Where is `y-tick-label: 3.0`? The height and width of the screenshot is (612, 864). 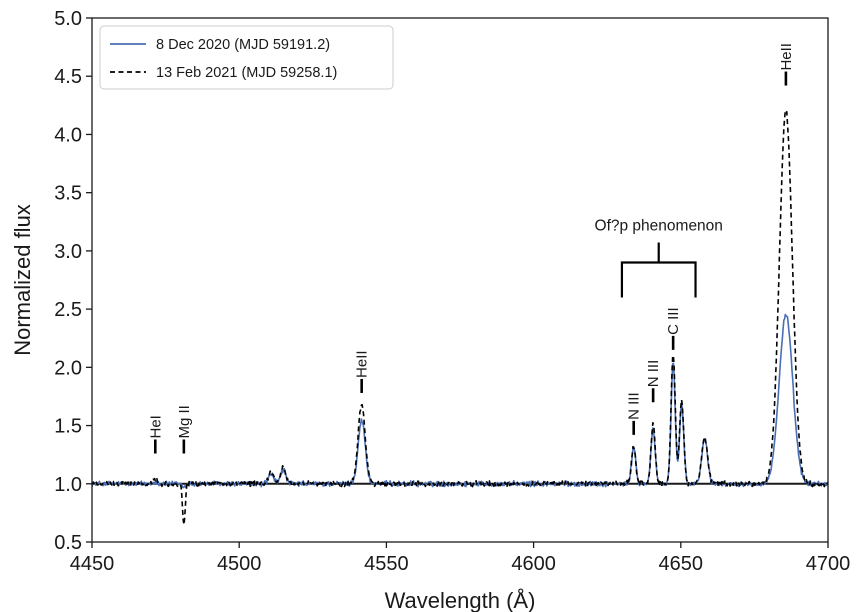
y-tick-label: 3.0 is located at coordinates (68, 252).